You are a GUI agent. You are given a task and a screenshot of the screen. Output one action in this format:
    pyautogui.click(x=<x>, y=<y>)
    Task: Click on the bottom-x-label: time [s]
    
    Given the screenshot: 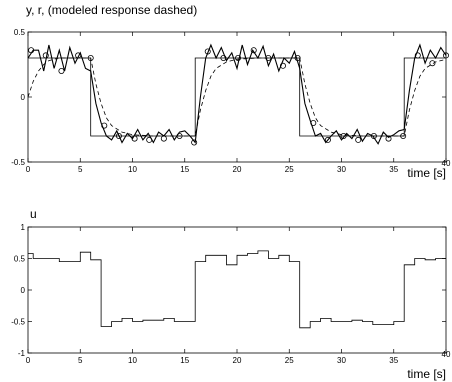 What is the action you would take?
    pyautogui.click(x=426, y=374)
    